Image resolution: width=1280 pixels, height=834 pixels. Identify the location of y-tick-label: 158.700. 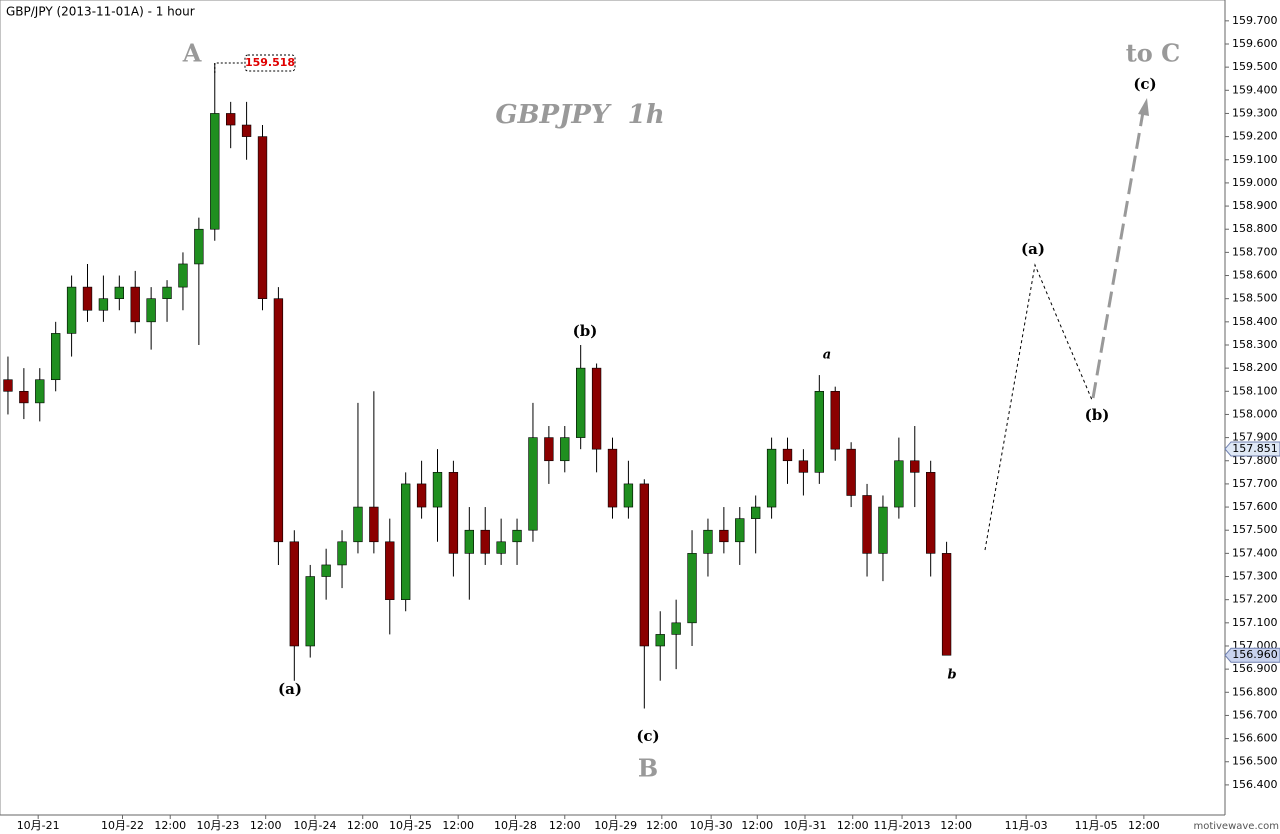
(1255, 251).